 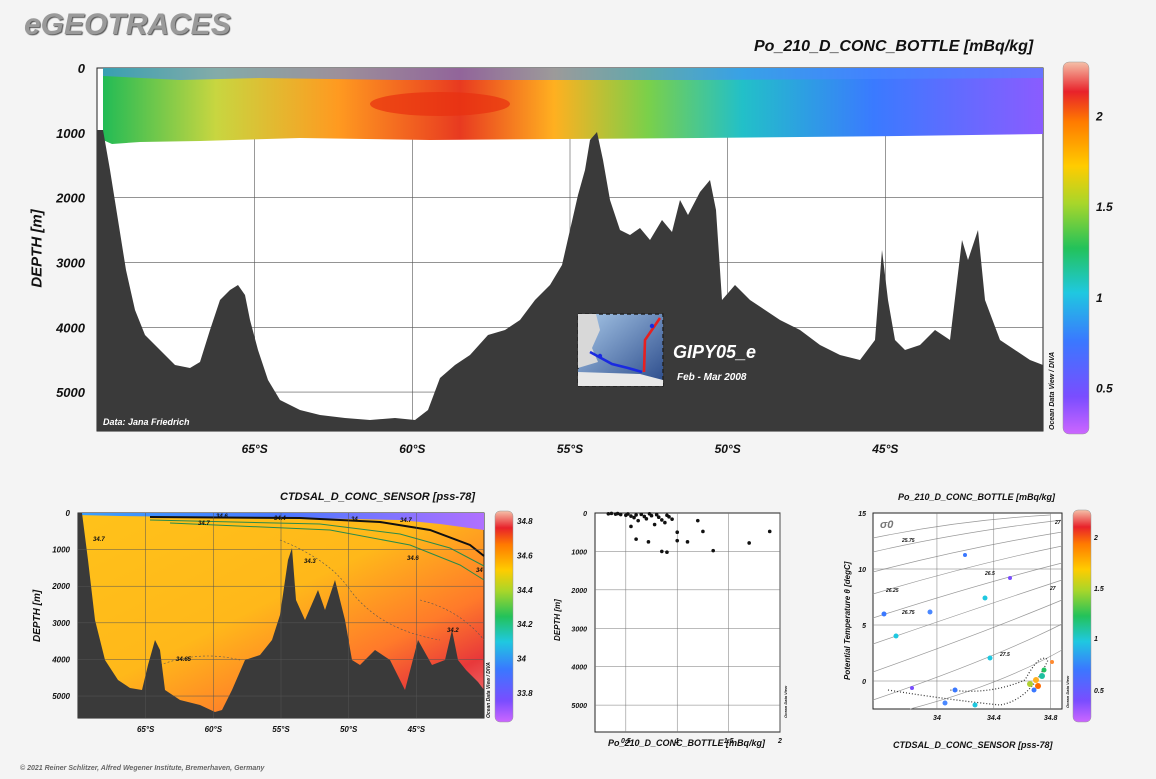 What do you see at coordinates (967, 630) in the screenshot?
I see `ts-points` at bounding box center [967, 630].